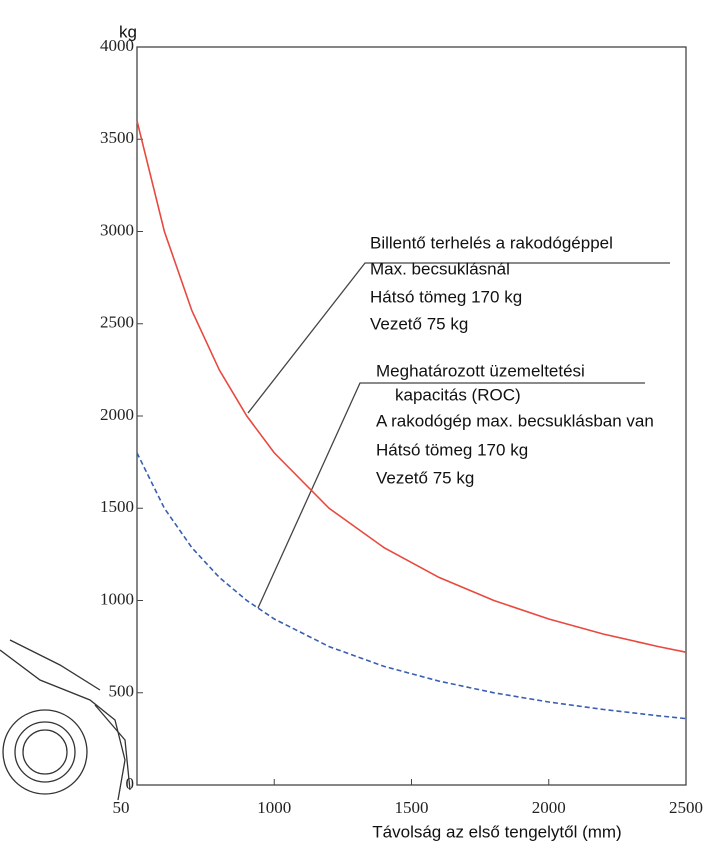 Image resolution: width=727 pixels, height=846 pixels. I want to click on x-tick-label: 2500, so click(686, 807).